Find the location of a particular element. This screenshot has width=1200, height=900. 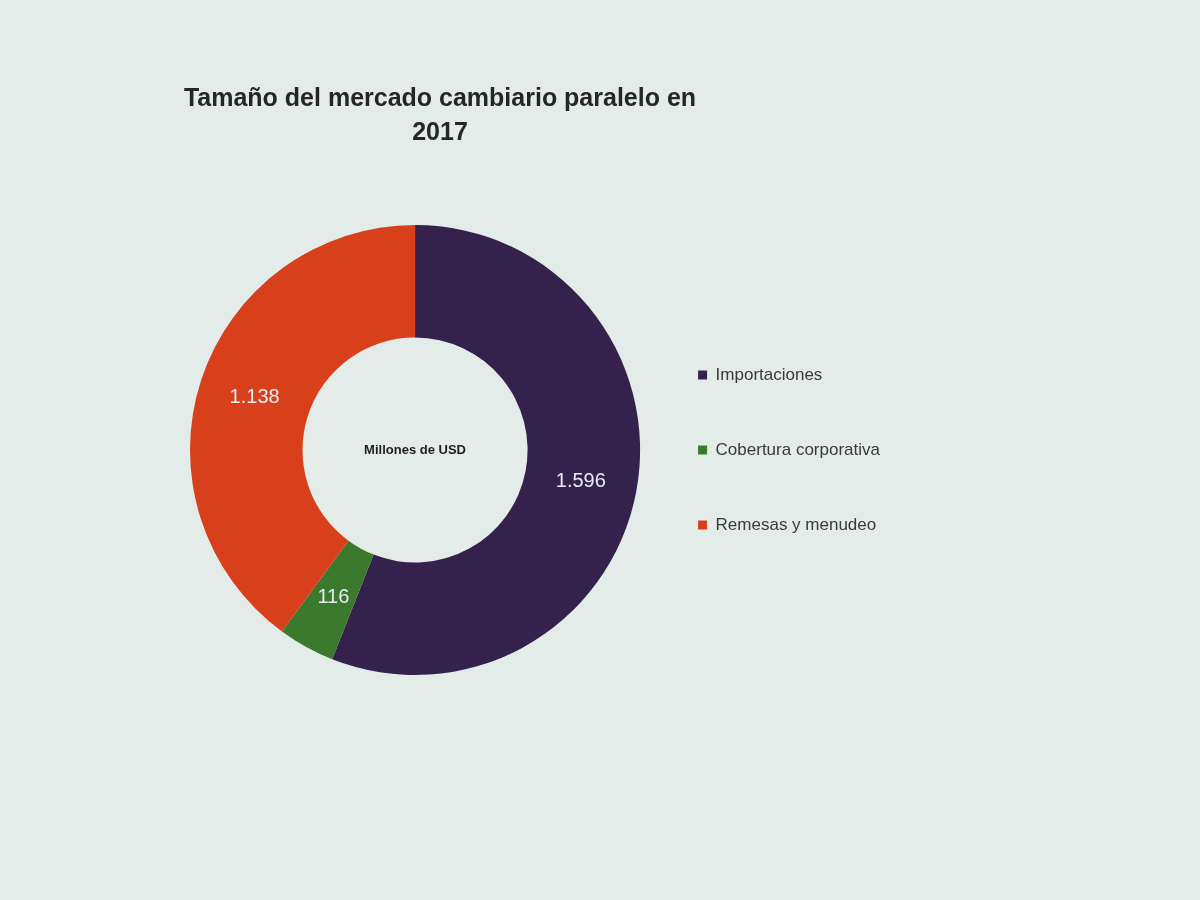

data-label: 1.138 is located at coordinates (254, 396).